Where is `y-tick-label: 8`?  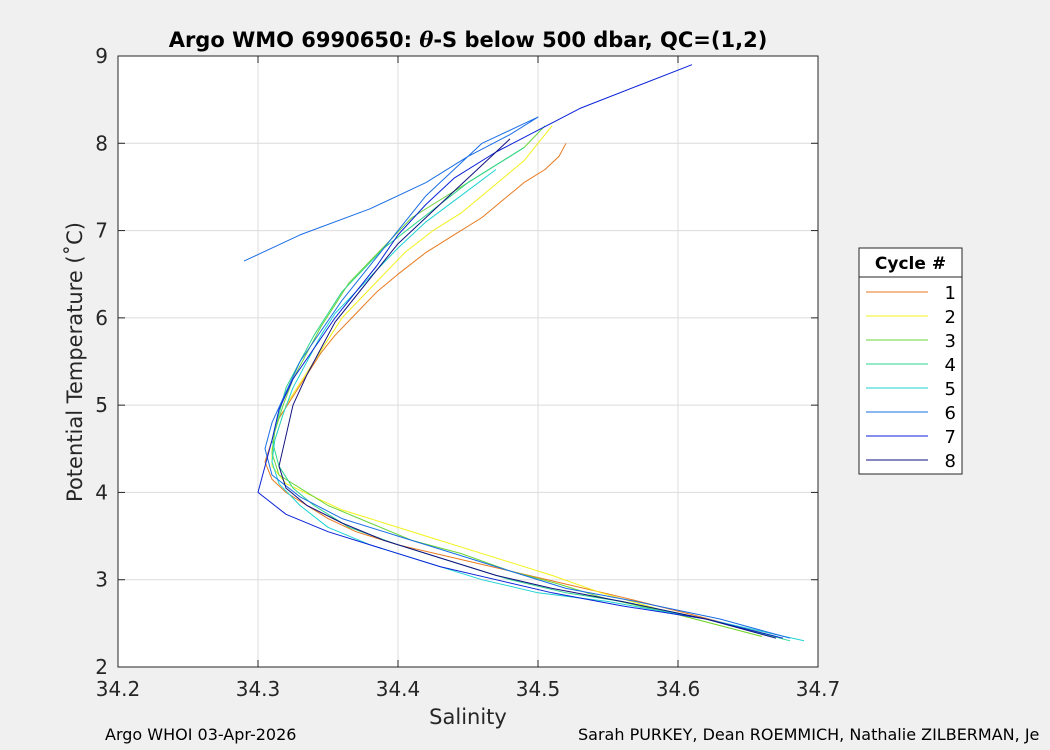 y-tick-label: 8 is located at coordinates (101, 143).